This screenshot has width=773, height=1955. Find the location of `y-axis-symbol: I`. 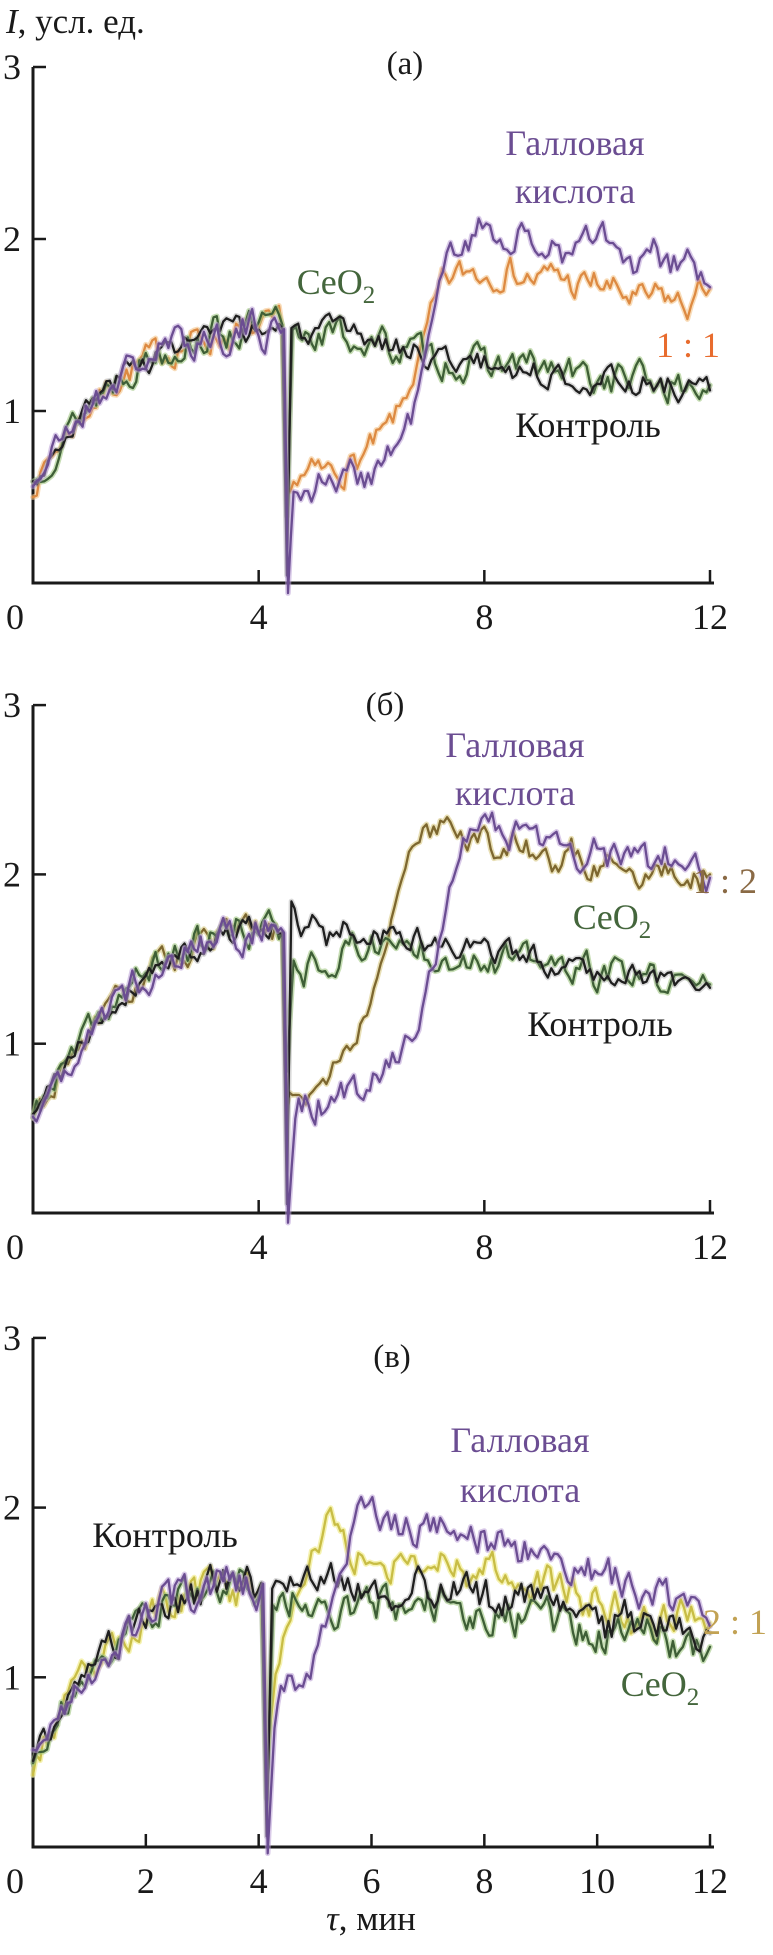

y-axis-symbol: I is located at coordinates (12, 21).